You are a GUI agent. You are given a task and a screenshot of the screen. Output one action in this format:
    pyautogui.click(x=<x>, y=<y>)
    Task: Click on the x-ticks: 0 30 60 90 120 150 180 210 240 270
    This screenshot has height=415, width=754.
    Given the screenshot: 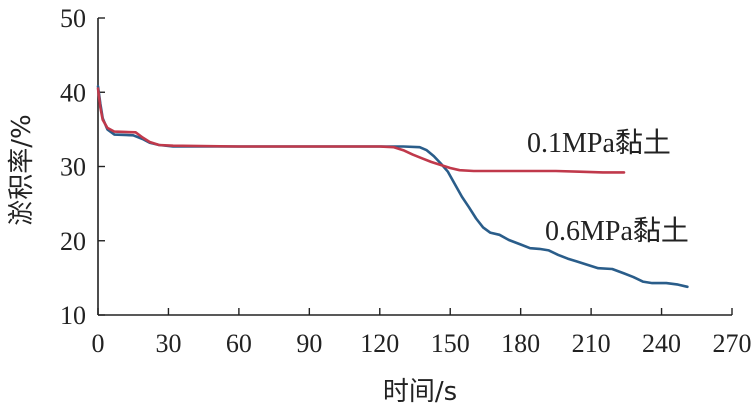 What is the action you would take?
    pyautogui.click(x=422, y=333)
    